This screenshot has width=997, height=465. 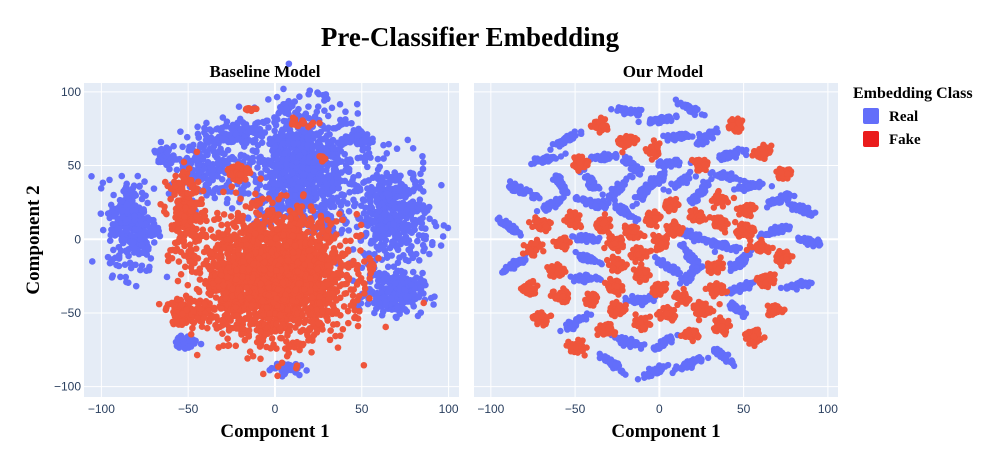 I want to click on x-tick-label: −100, so click(x=101, y=409).